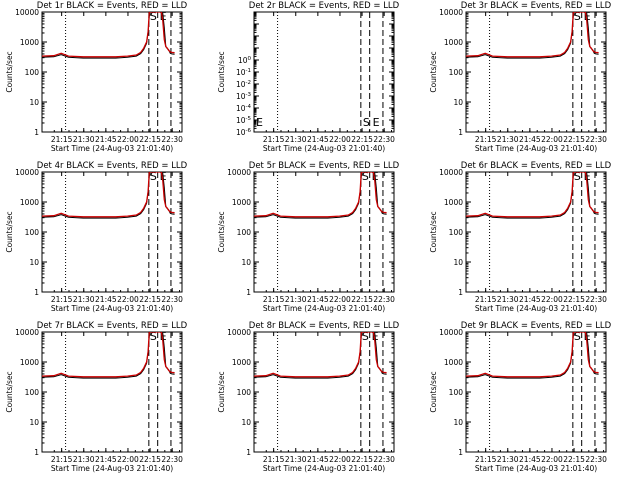  What do you see at coordinates (243, 72) in the screenshot?
I see `y-tick-label: 10-1` at bounding box center [243, 72].